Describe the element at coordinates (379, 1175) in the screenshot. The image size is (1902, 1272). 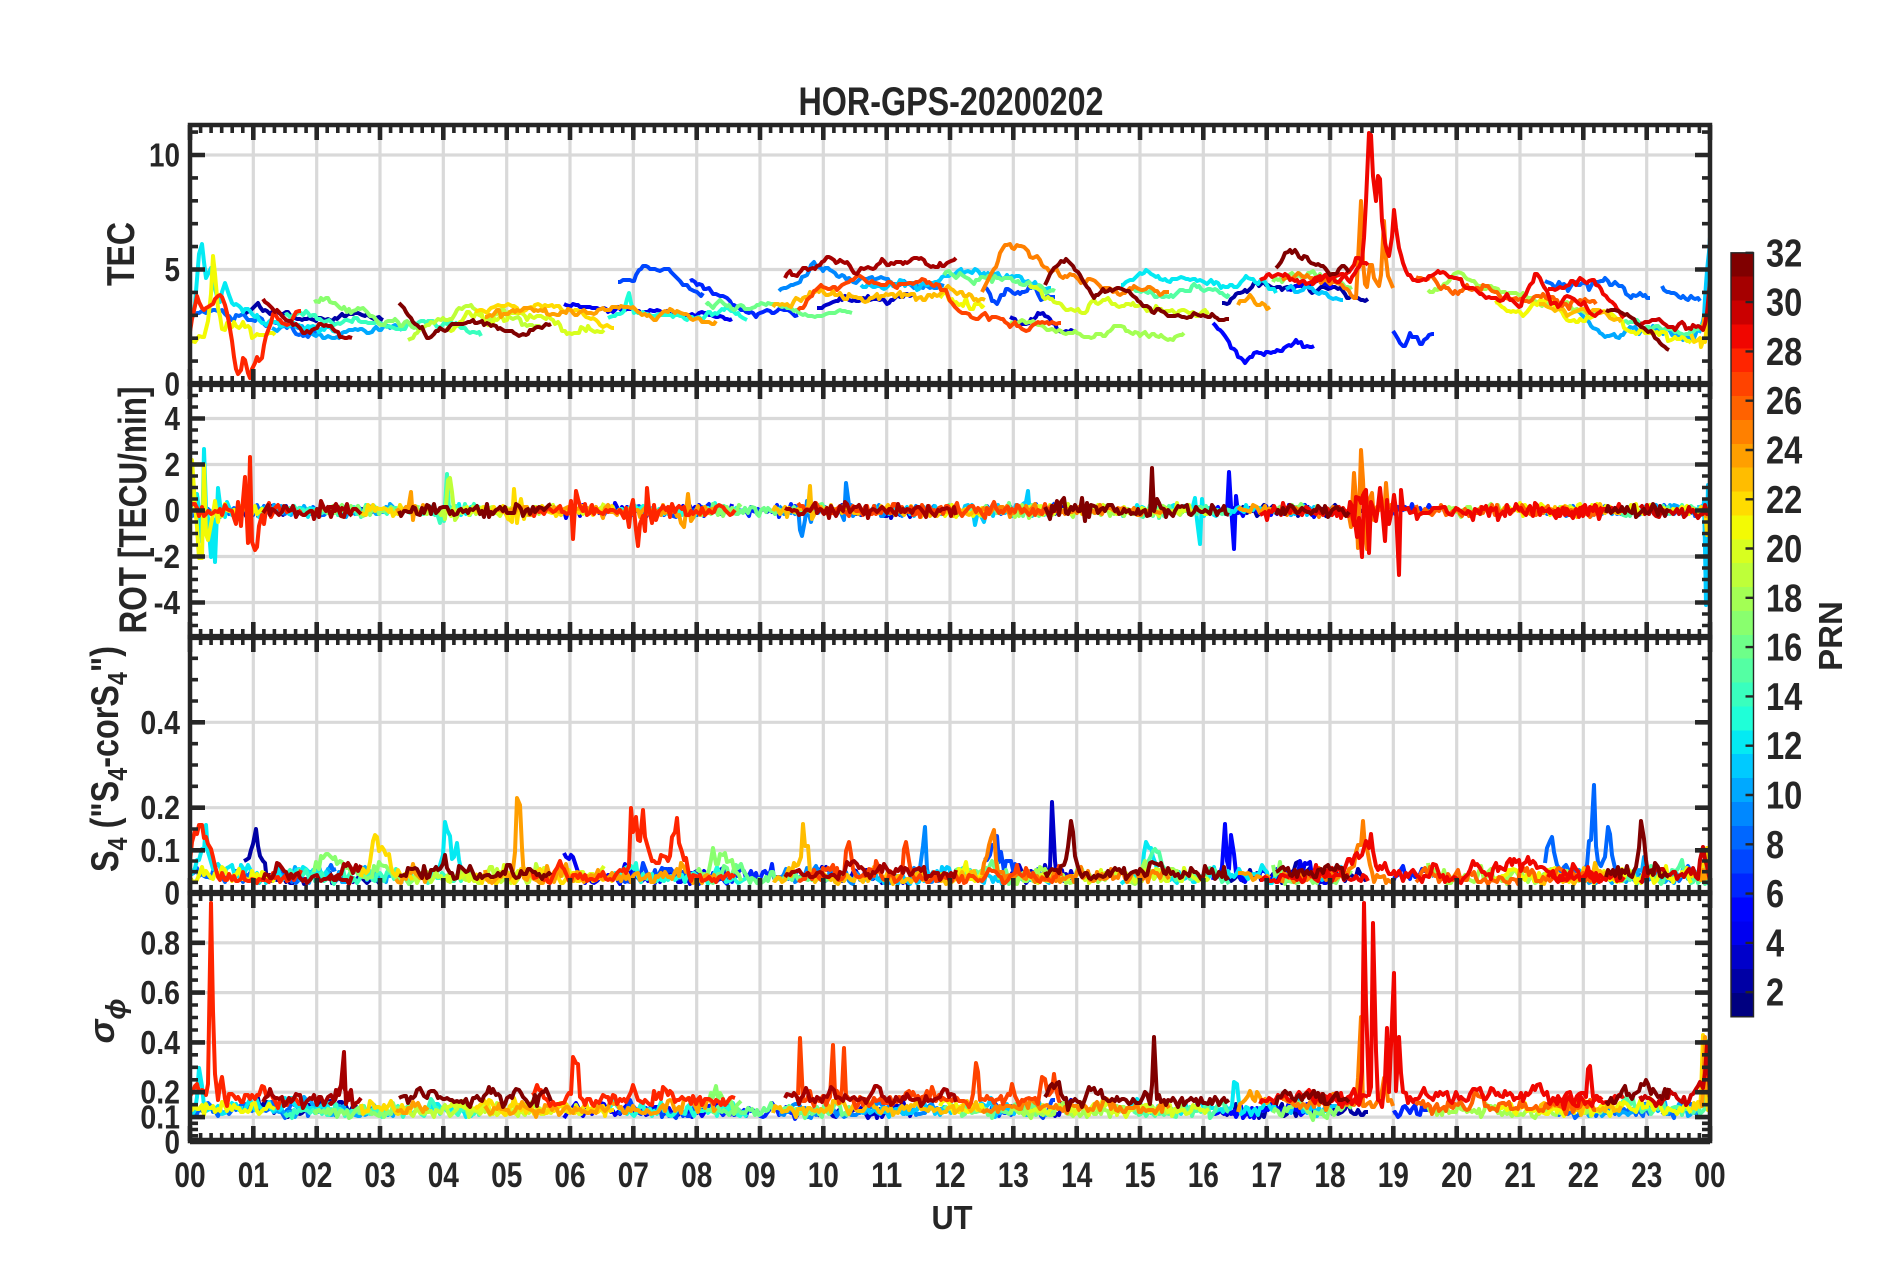
I see `svg-text: 03` at that location.